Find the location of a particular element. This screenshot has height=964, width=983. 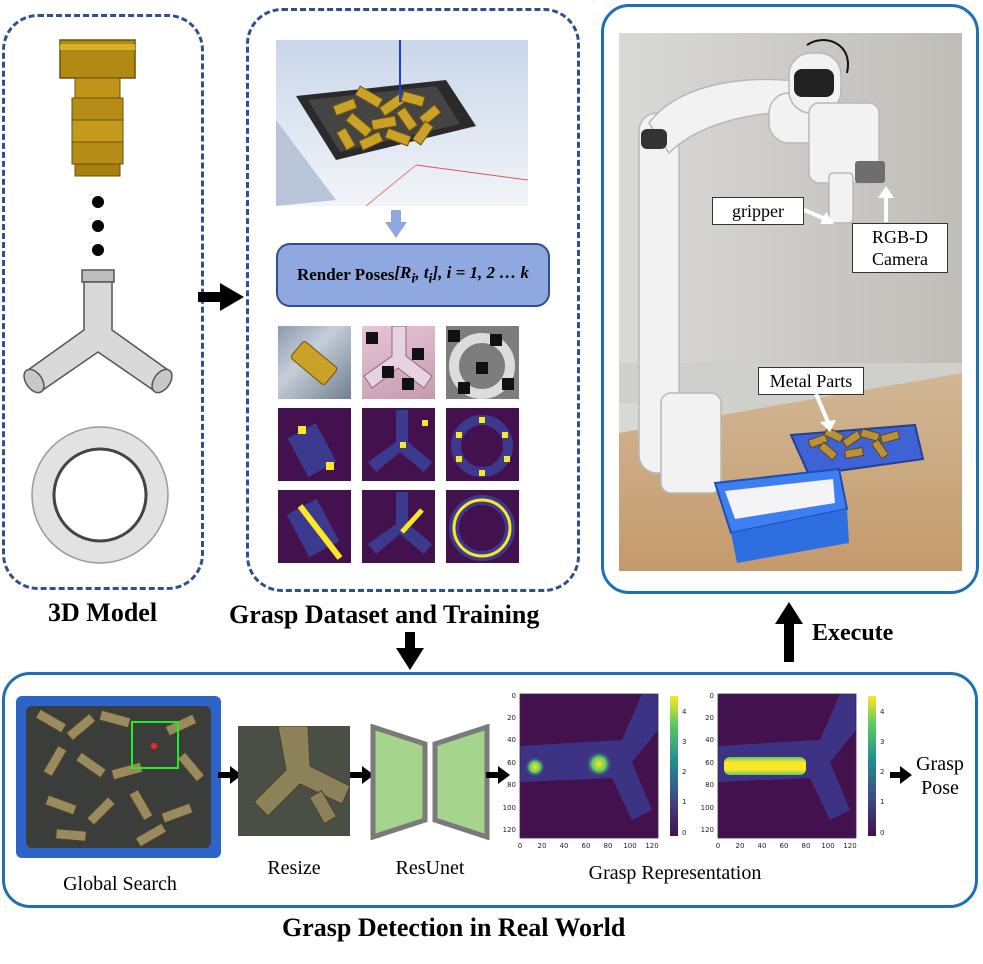

render-poses-box: Render Poses [Ri, ti], i = 1, 2 … k is located at coordinates (413, 275).